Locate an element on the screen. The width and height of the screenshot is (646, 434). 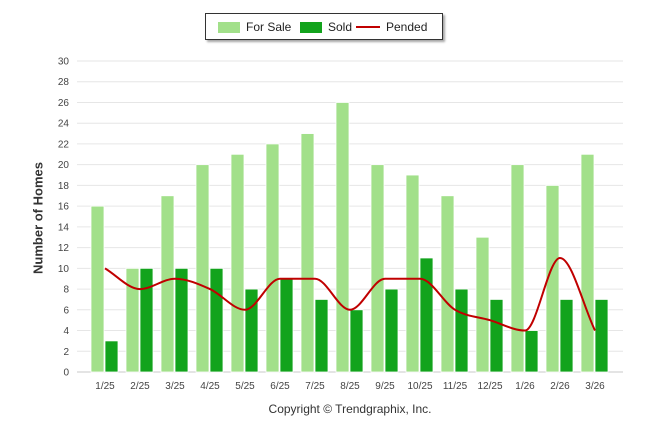
x-tick-label: 9/25 is located at coordinates (385, 386).